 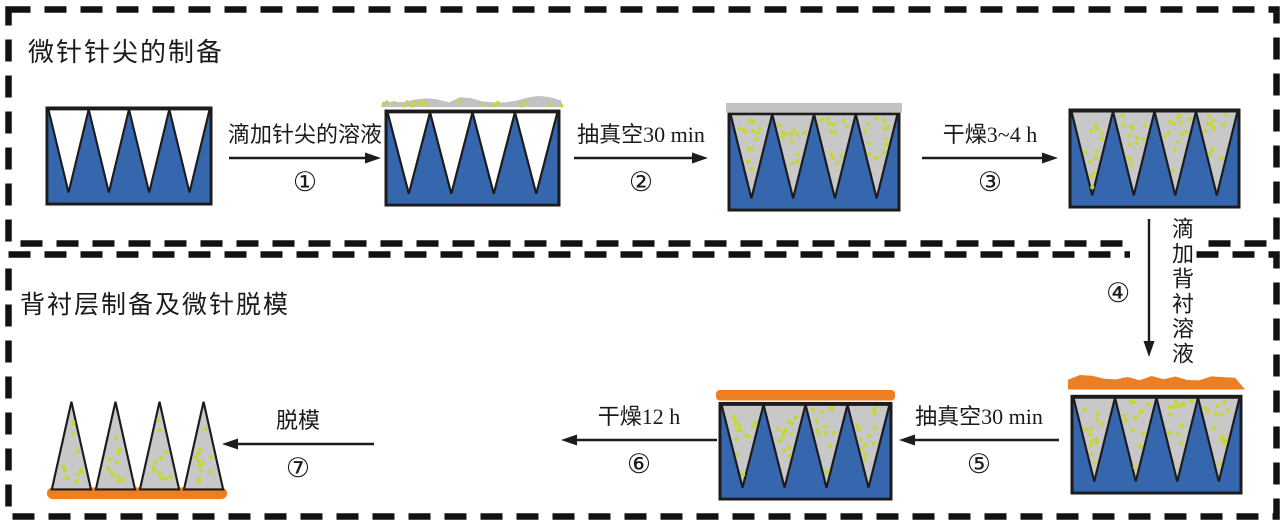 I want to click on mold-empty-figure, so click(x=129, y=156).